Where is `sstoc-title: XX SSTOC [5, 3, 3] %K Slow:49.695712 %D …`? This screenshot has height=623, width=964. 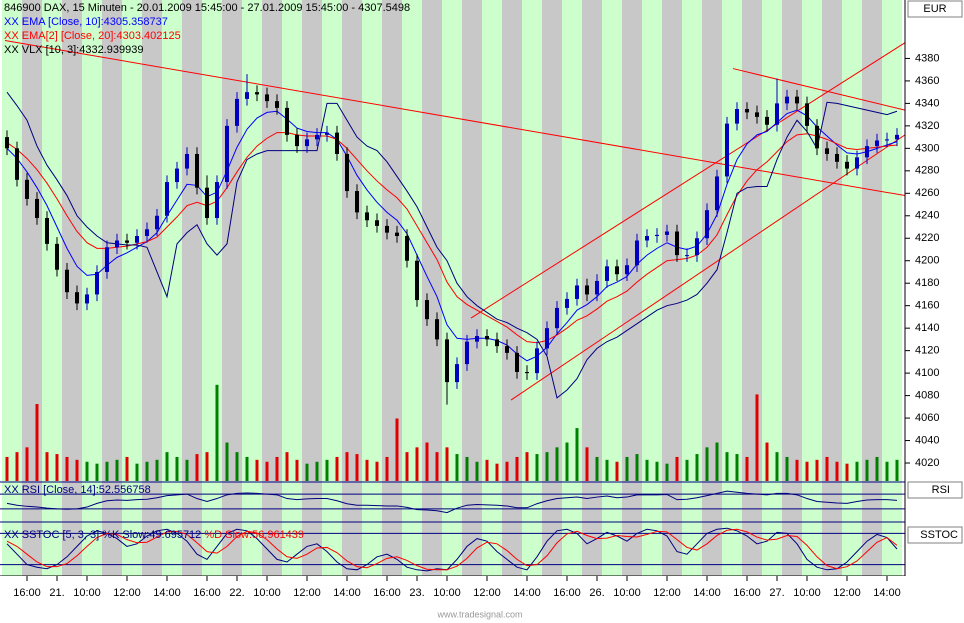 sstoc-title: XX SSTOC [5, 3, 3] %K Slow:49.695712 %D … is located at coordinates (154, 535).